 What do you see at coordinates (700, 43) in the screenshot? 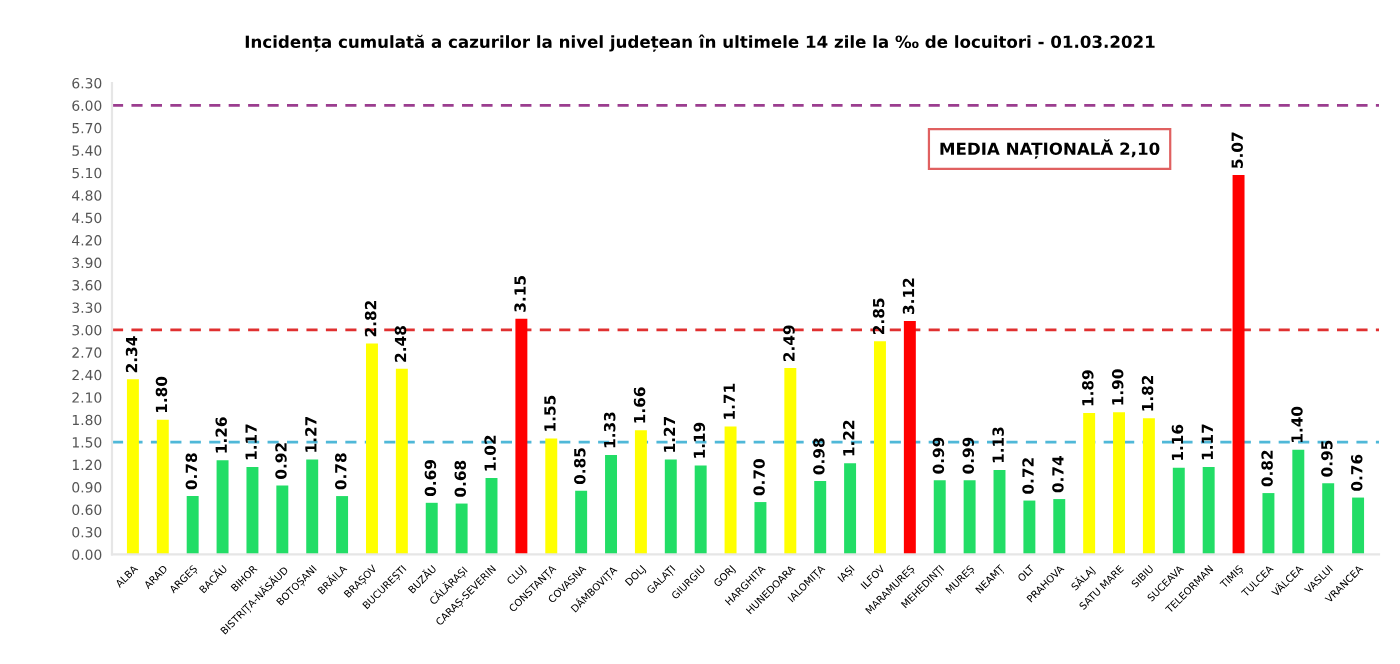
I see `chart-title: Incidența cumulată a cazurilor la nivel județean în ultimele 14 zile la ‰ de locuitori - 01.03.2021` at bounding box center [700, 43].